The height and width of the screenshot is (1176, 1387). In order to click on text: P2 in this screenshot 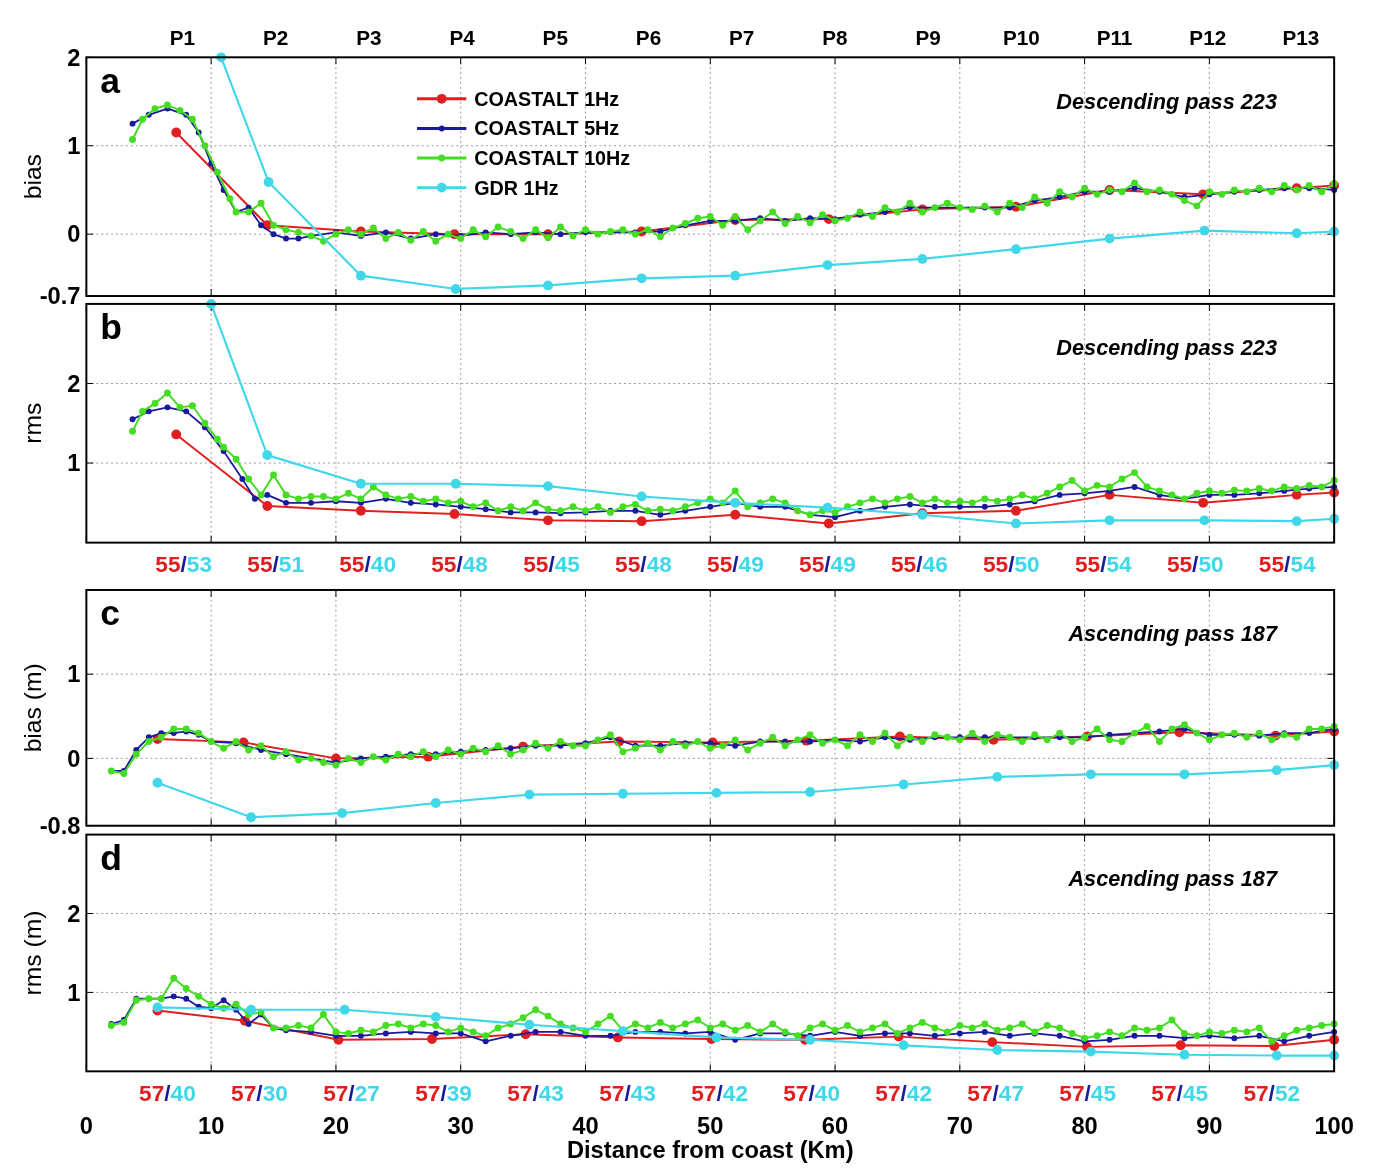, I will do `click(276, 38)`.